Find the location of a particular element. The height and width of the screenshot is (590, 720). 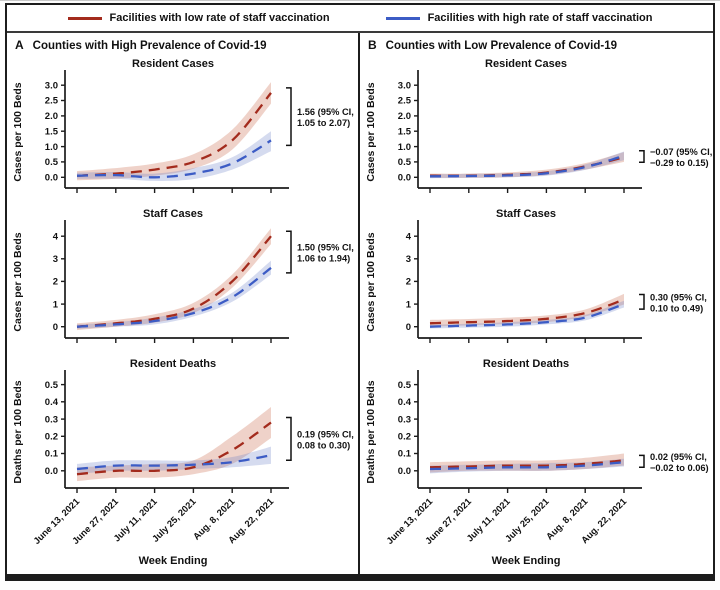

blue-line-swatch-icon is located at coordinates (402, 18).